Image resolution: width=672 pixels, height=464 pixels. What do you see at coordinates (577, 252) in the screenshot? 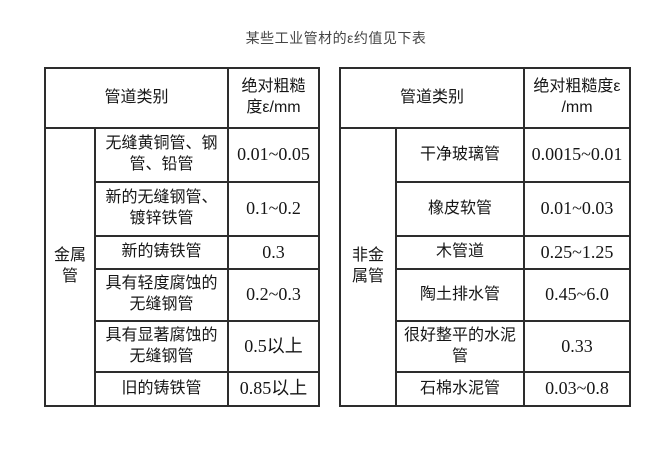
I see `roughness-value-cell: 0.25~1.25` at bounding box center [577, 252].